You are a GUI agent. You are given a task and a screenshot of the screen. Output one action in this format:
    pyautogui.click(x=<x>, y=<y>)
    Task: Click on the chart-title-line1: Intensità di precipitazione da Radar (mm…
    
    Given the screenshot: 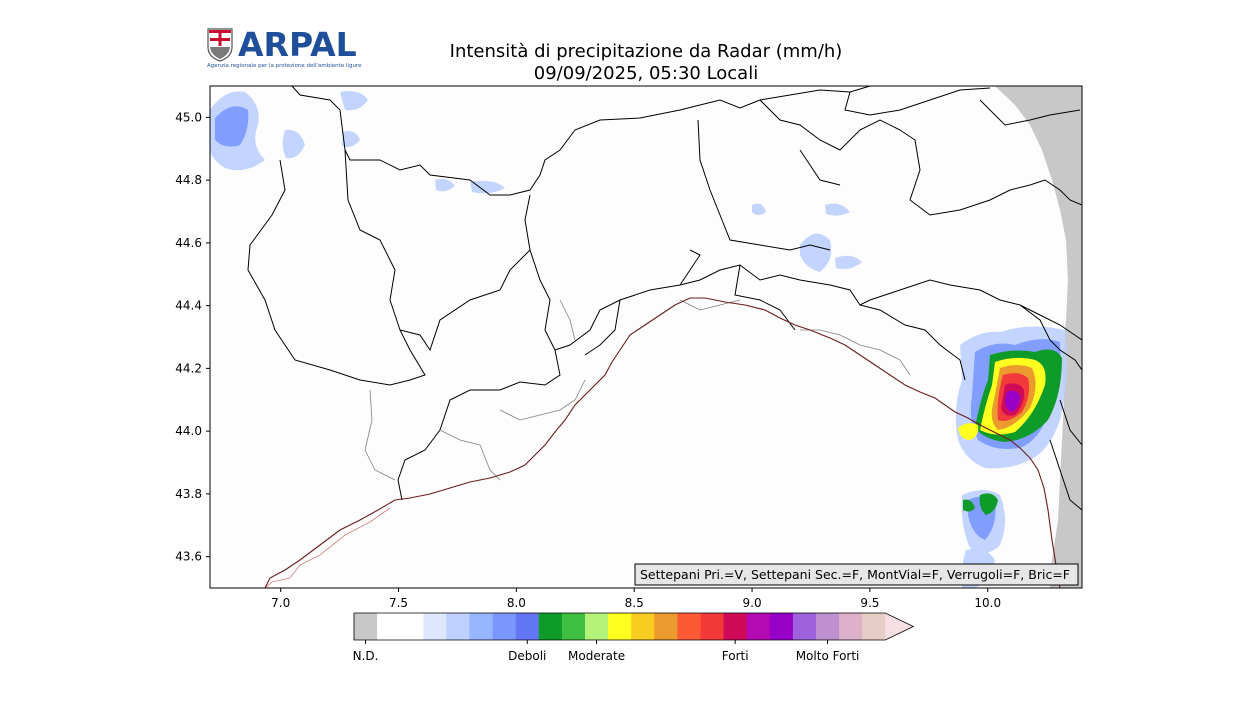 What is the action you would take?
    pyautogui.click(x=646, y=51)
    